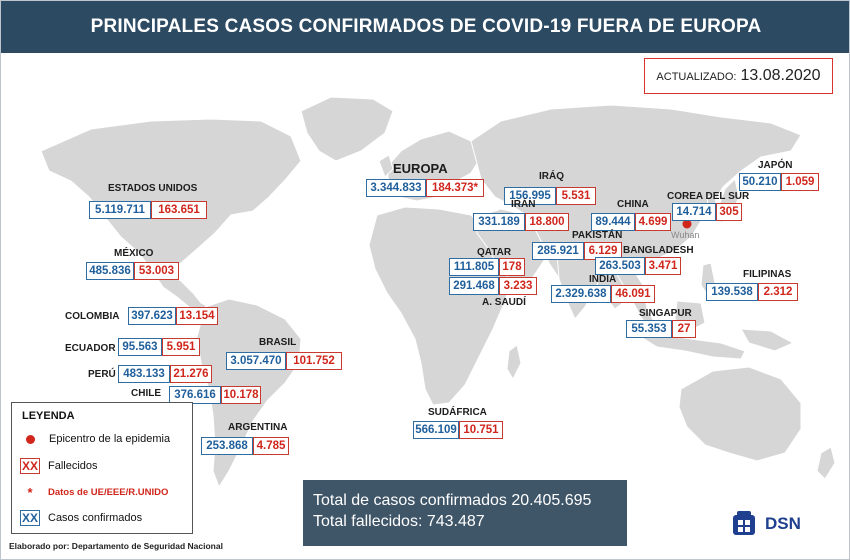 Image resolution: width=850 pixels, height=560 pixels. What do you see at coordinates (613, 222) in the screenshot?
I see `cases-china: 89.444` at bounding box center [613, 222].